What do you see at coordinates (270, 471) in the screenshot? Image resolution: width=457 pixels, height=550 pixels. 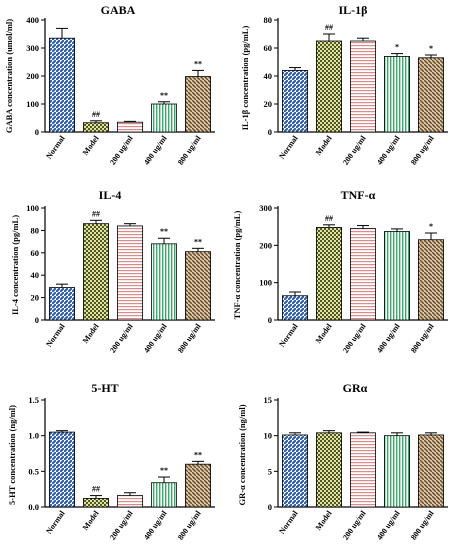 I see `y-tick-label: 5` at bounding box center [270, 471].